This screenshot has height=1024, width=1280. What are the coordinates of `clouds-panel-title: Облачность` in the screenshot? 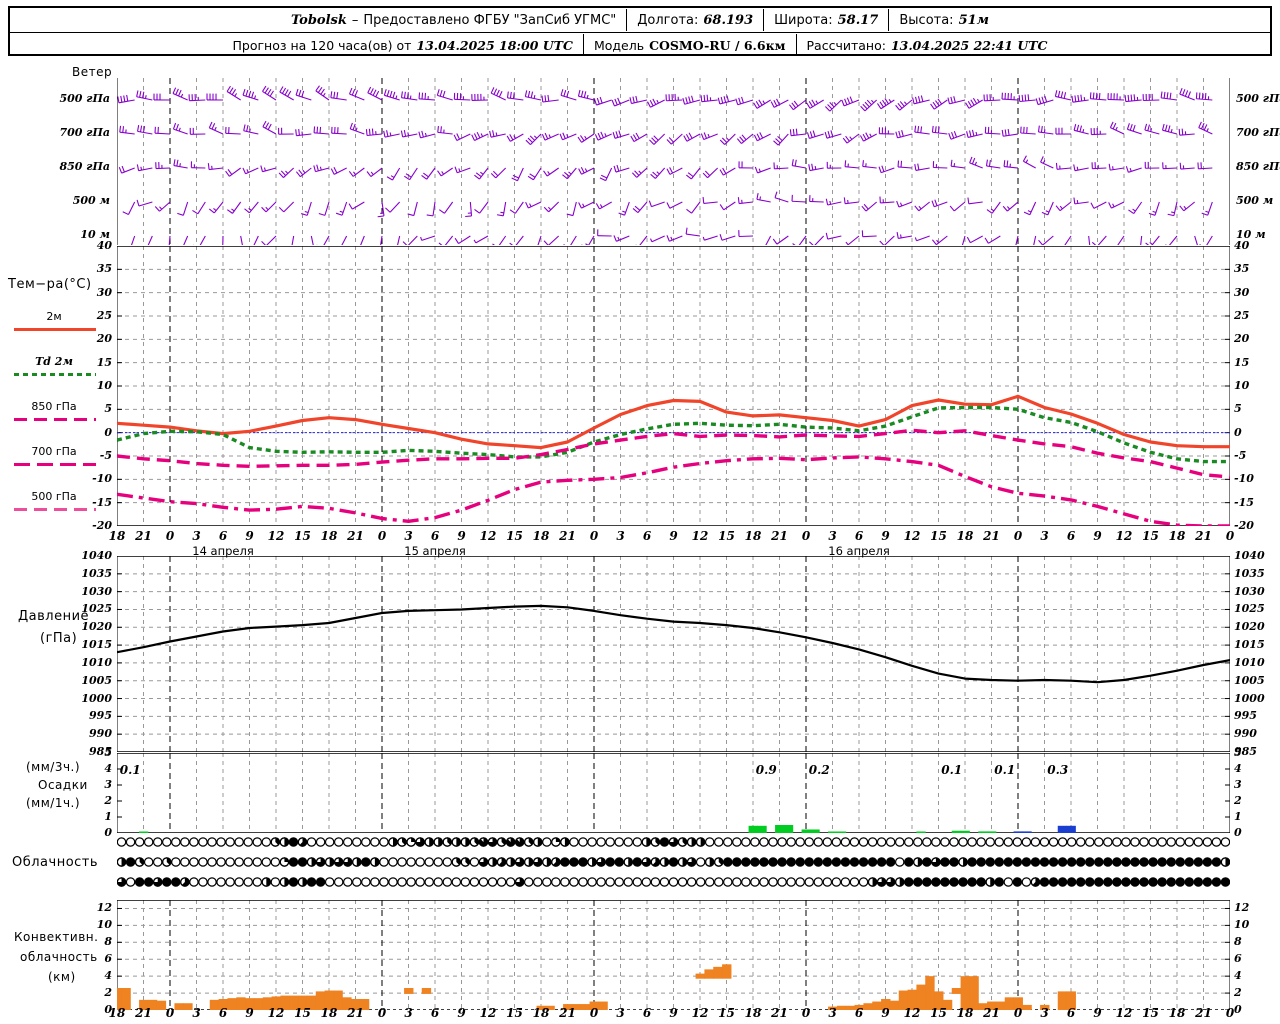 It's located at (55, 862).